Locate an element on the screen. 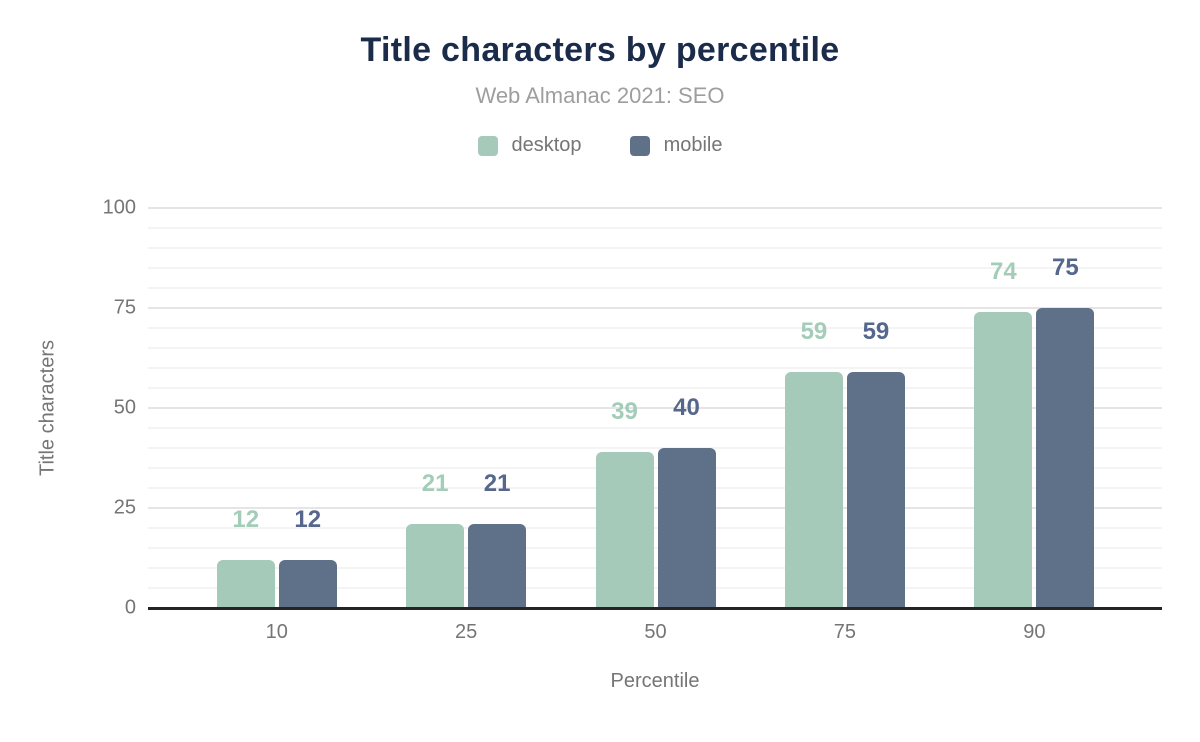  bar-value-label: 40 is located at coordinates (686, 407).